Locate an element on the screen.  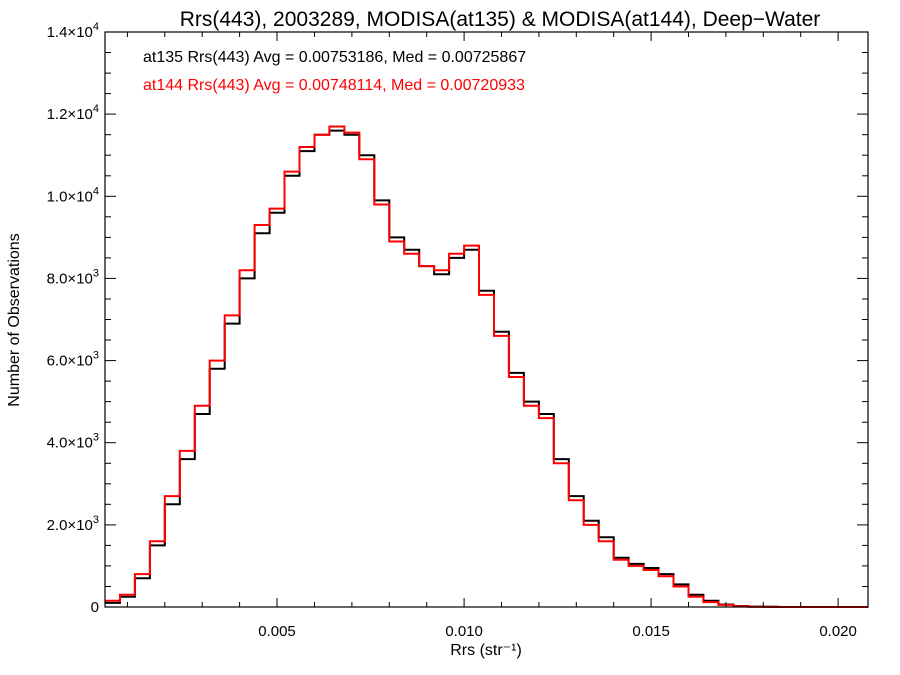
y-tick-label-3: 6.0×10³ is located at coordinates (73, 360).